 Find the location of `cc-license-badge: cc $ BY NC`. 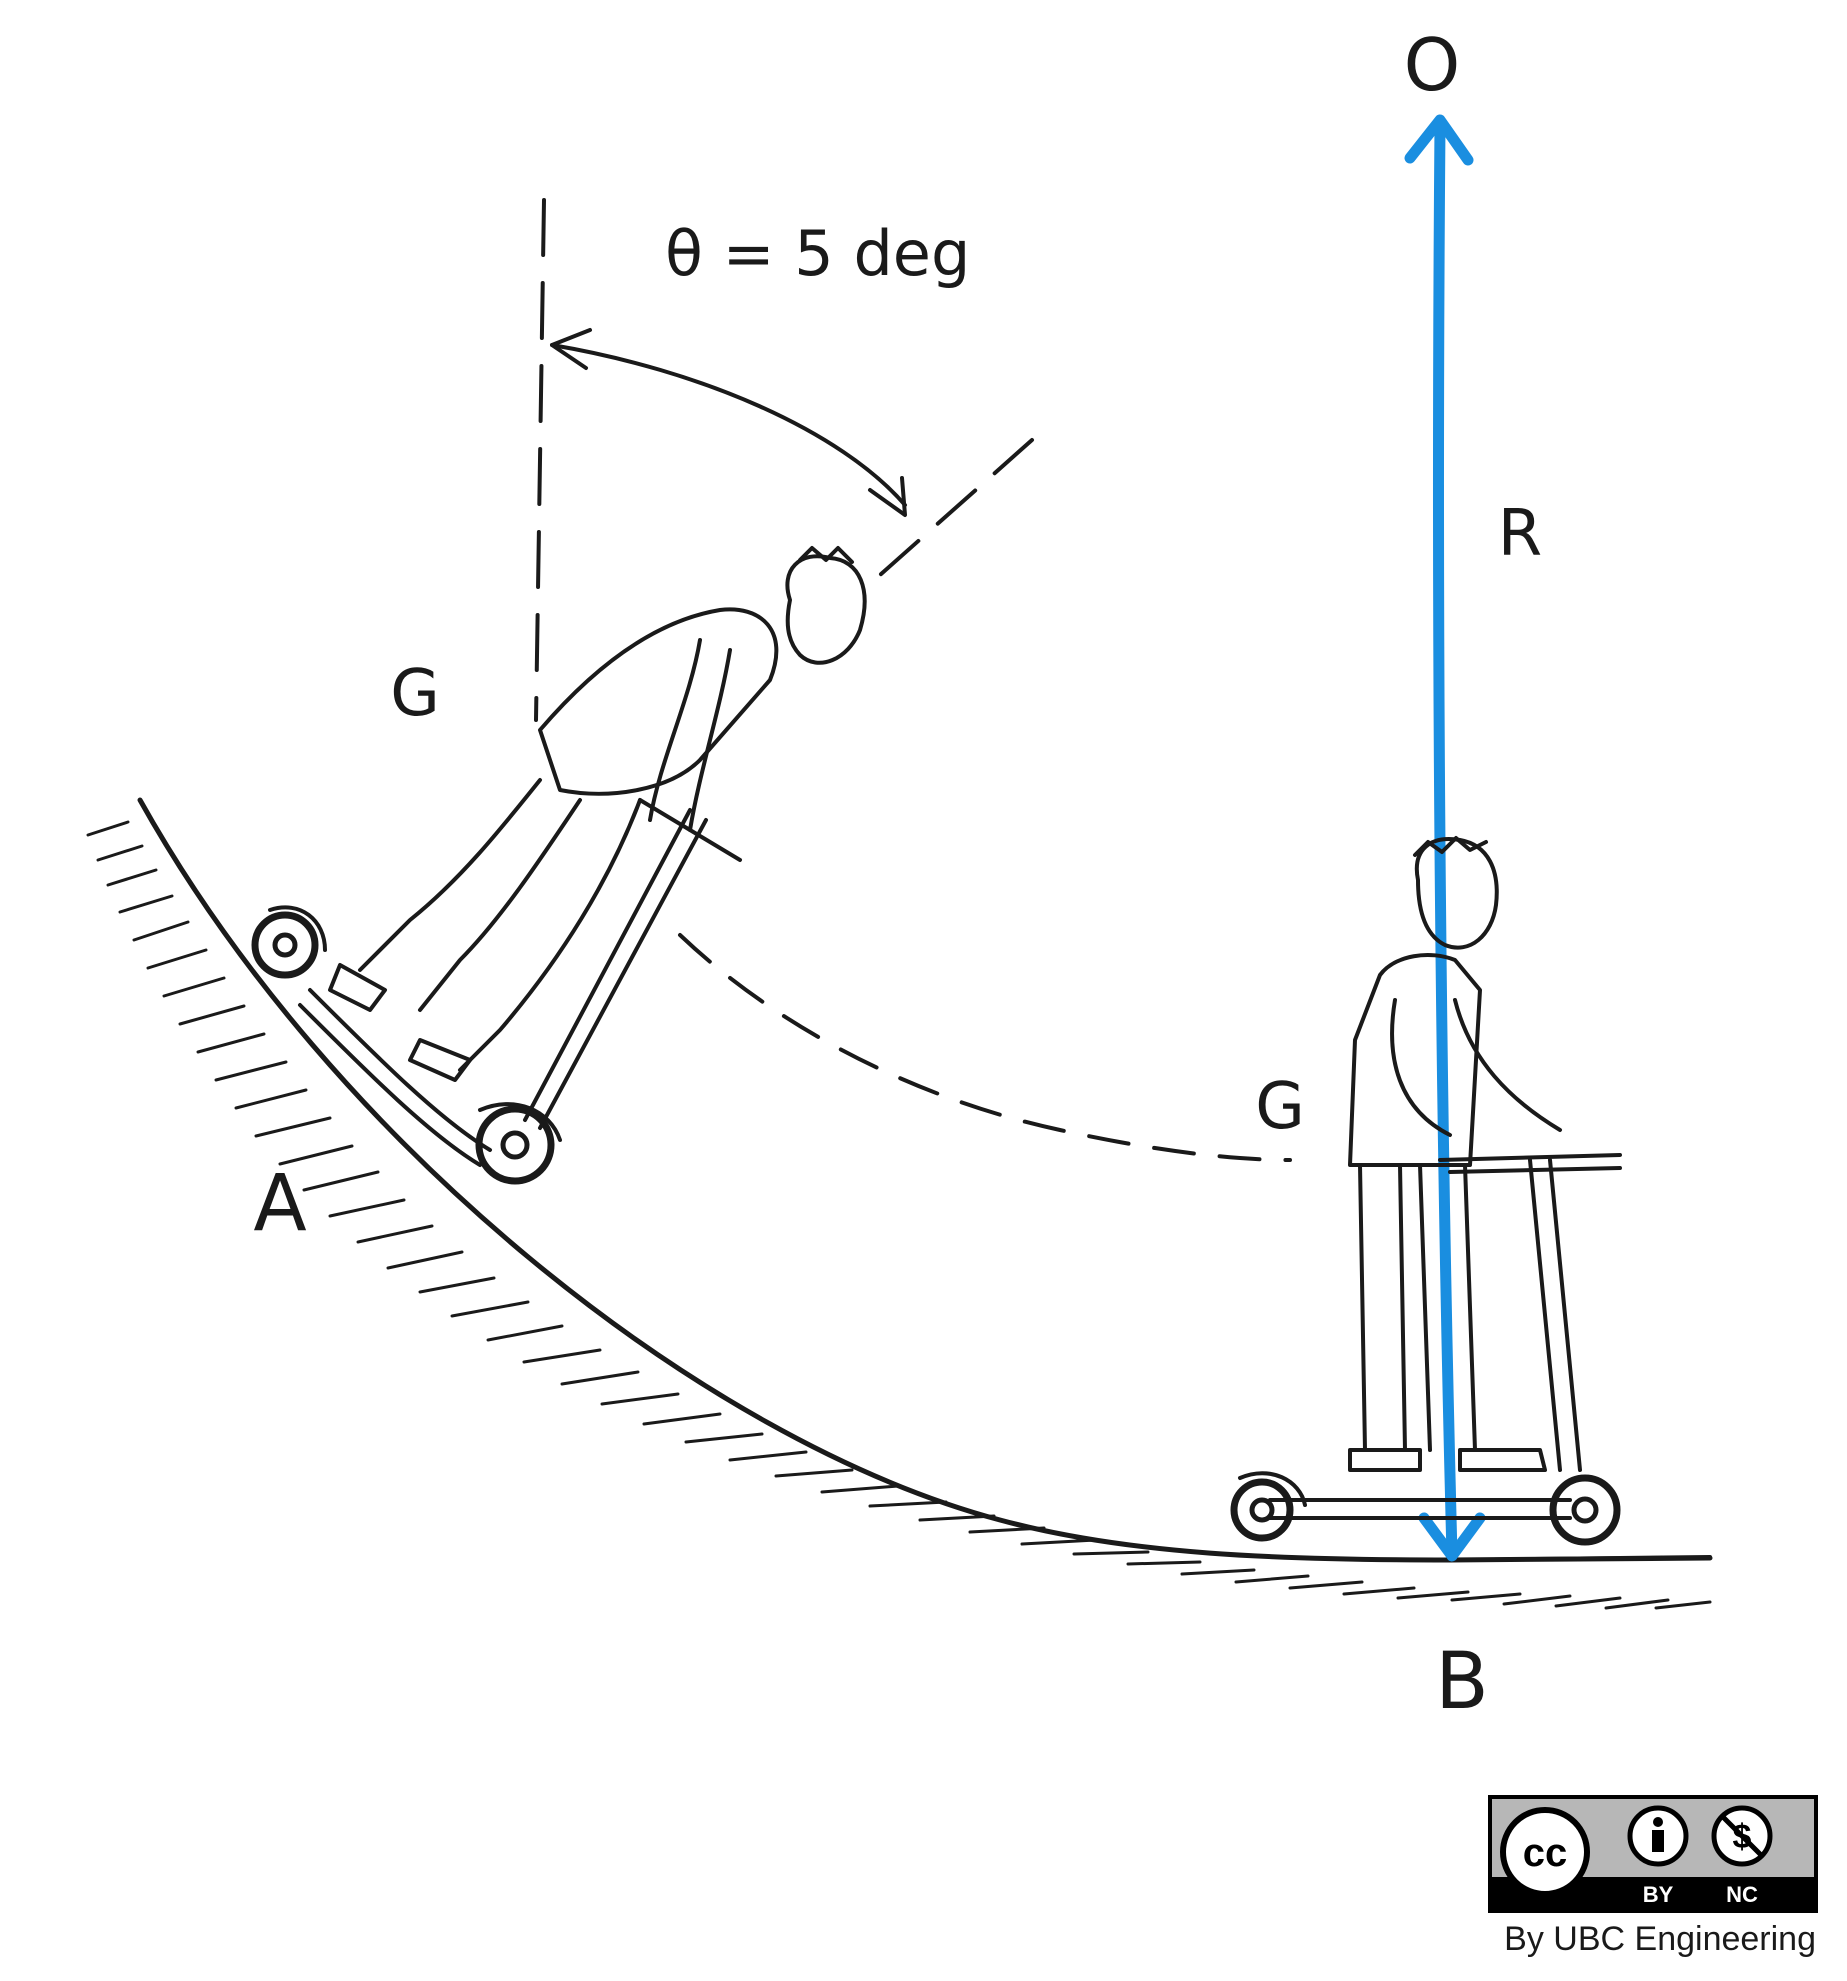

cc-license-badge: cc $ BY NC is located at coordinates (1653, 1854).